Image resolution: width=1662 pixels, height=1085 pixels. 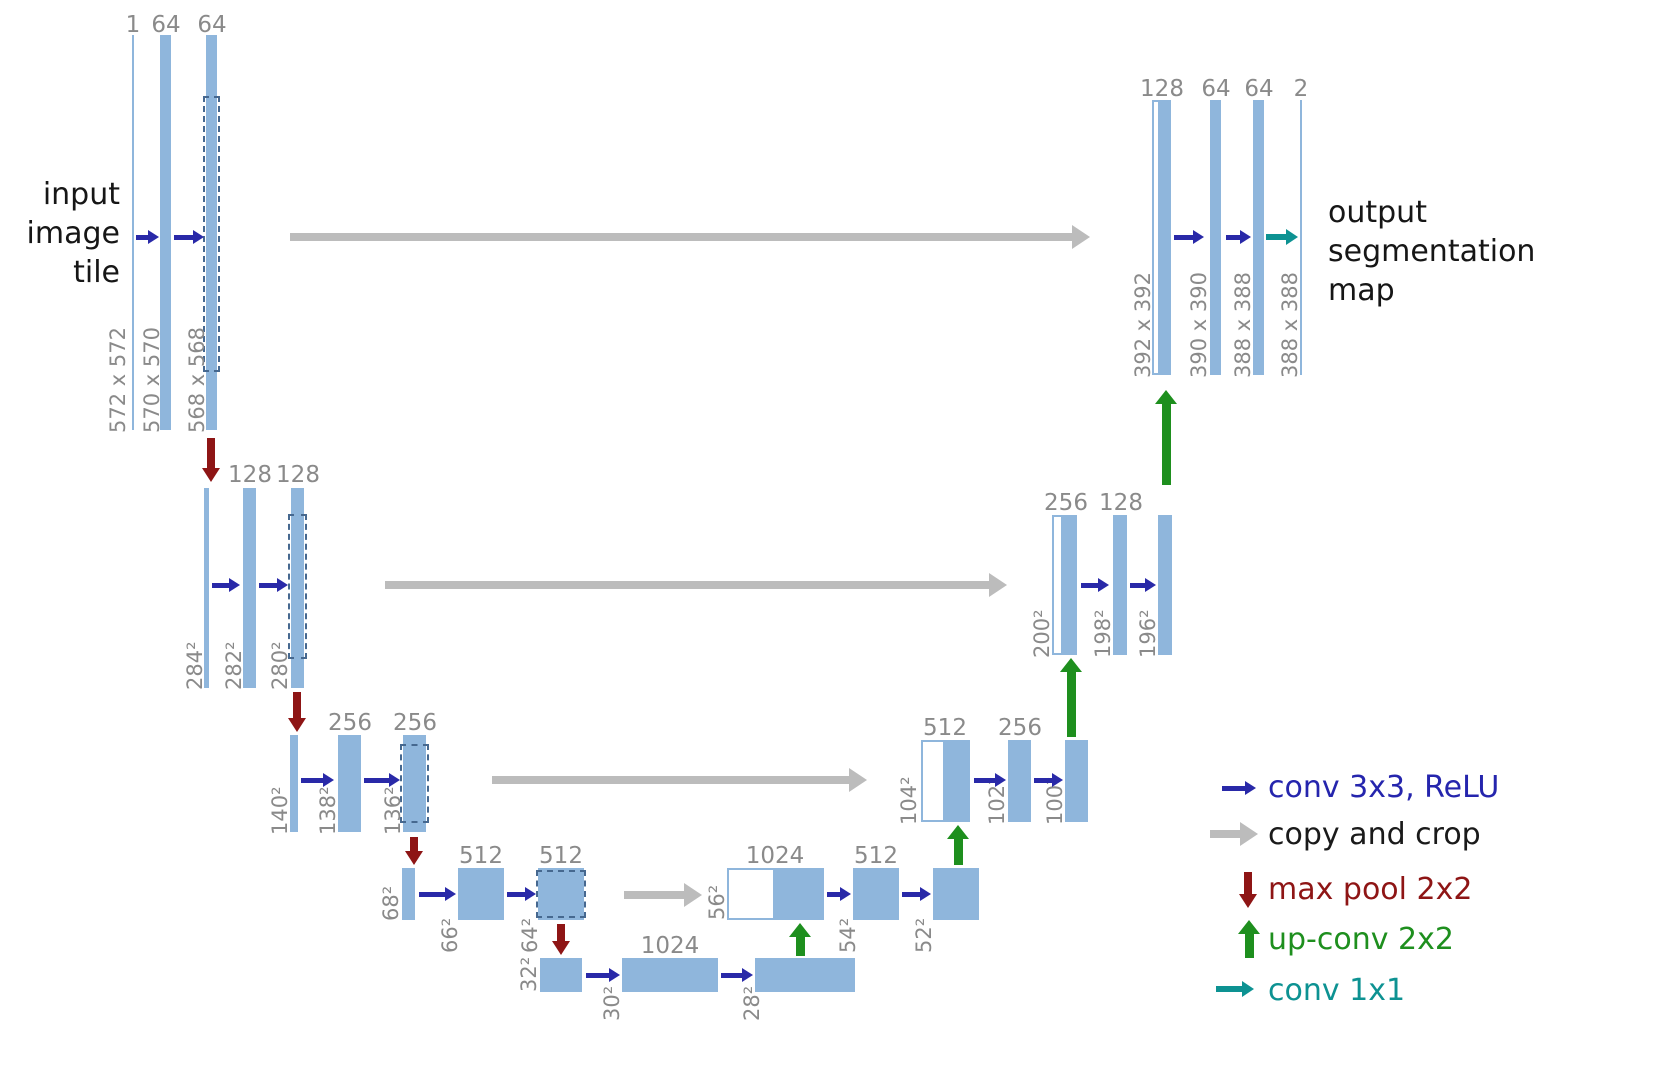 I want to click on size-label: 66², so click(x=450, y=935).